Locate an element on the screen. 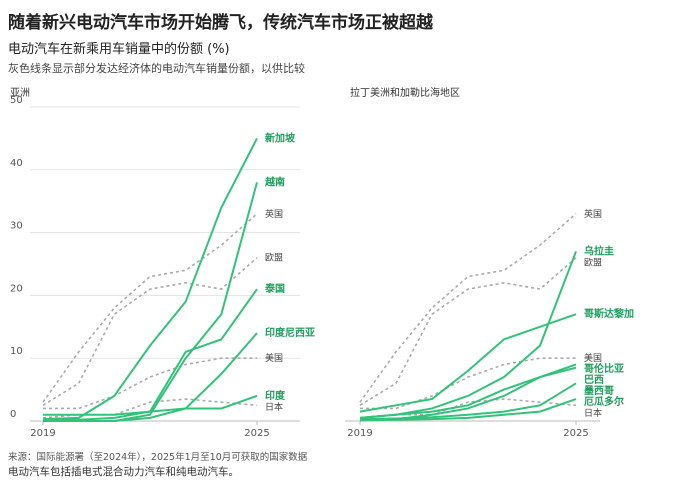  series-label: 哥伦比亚 is located at coordinates (604, 368).